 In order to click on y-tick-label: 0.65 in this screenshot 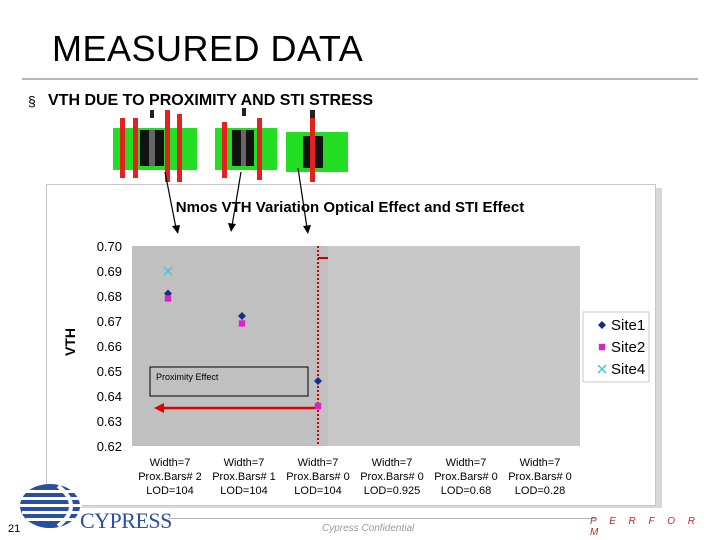, I will do `click(109, 371)`.